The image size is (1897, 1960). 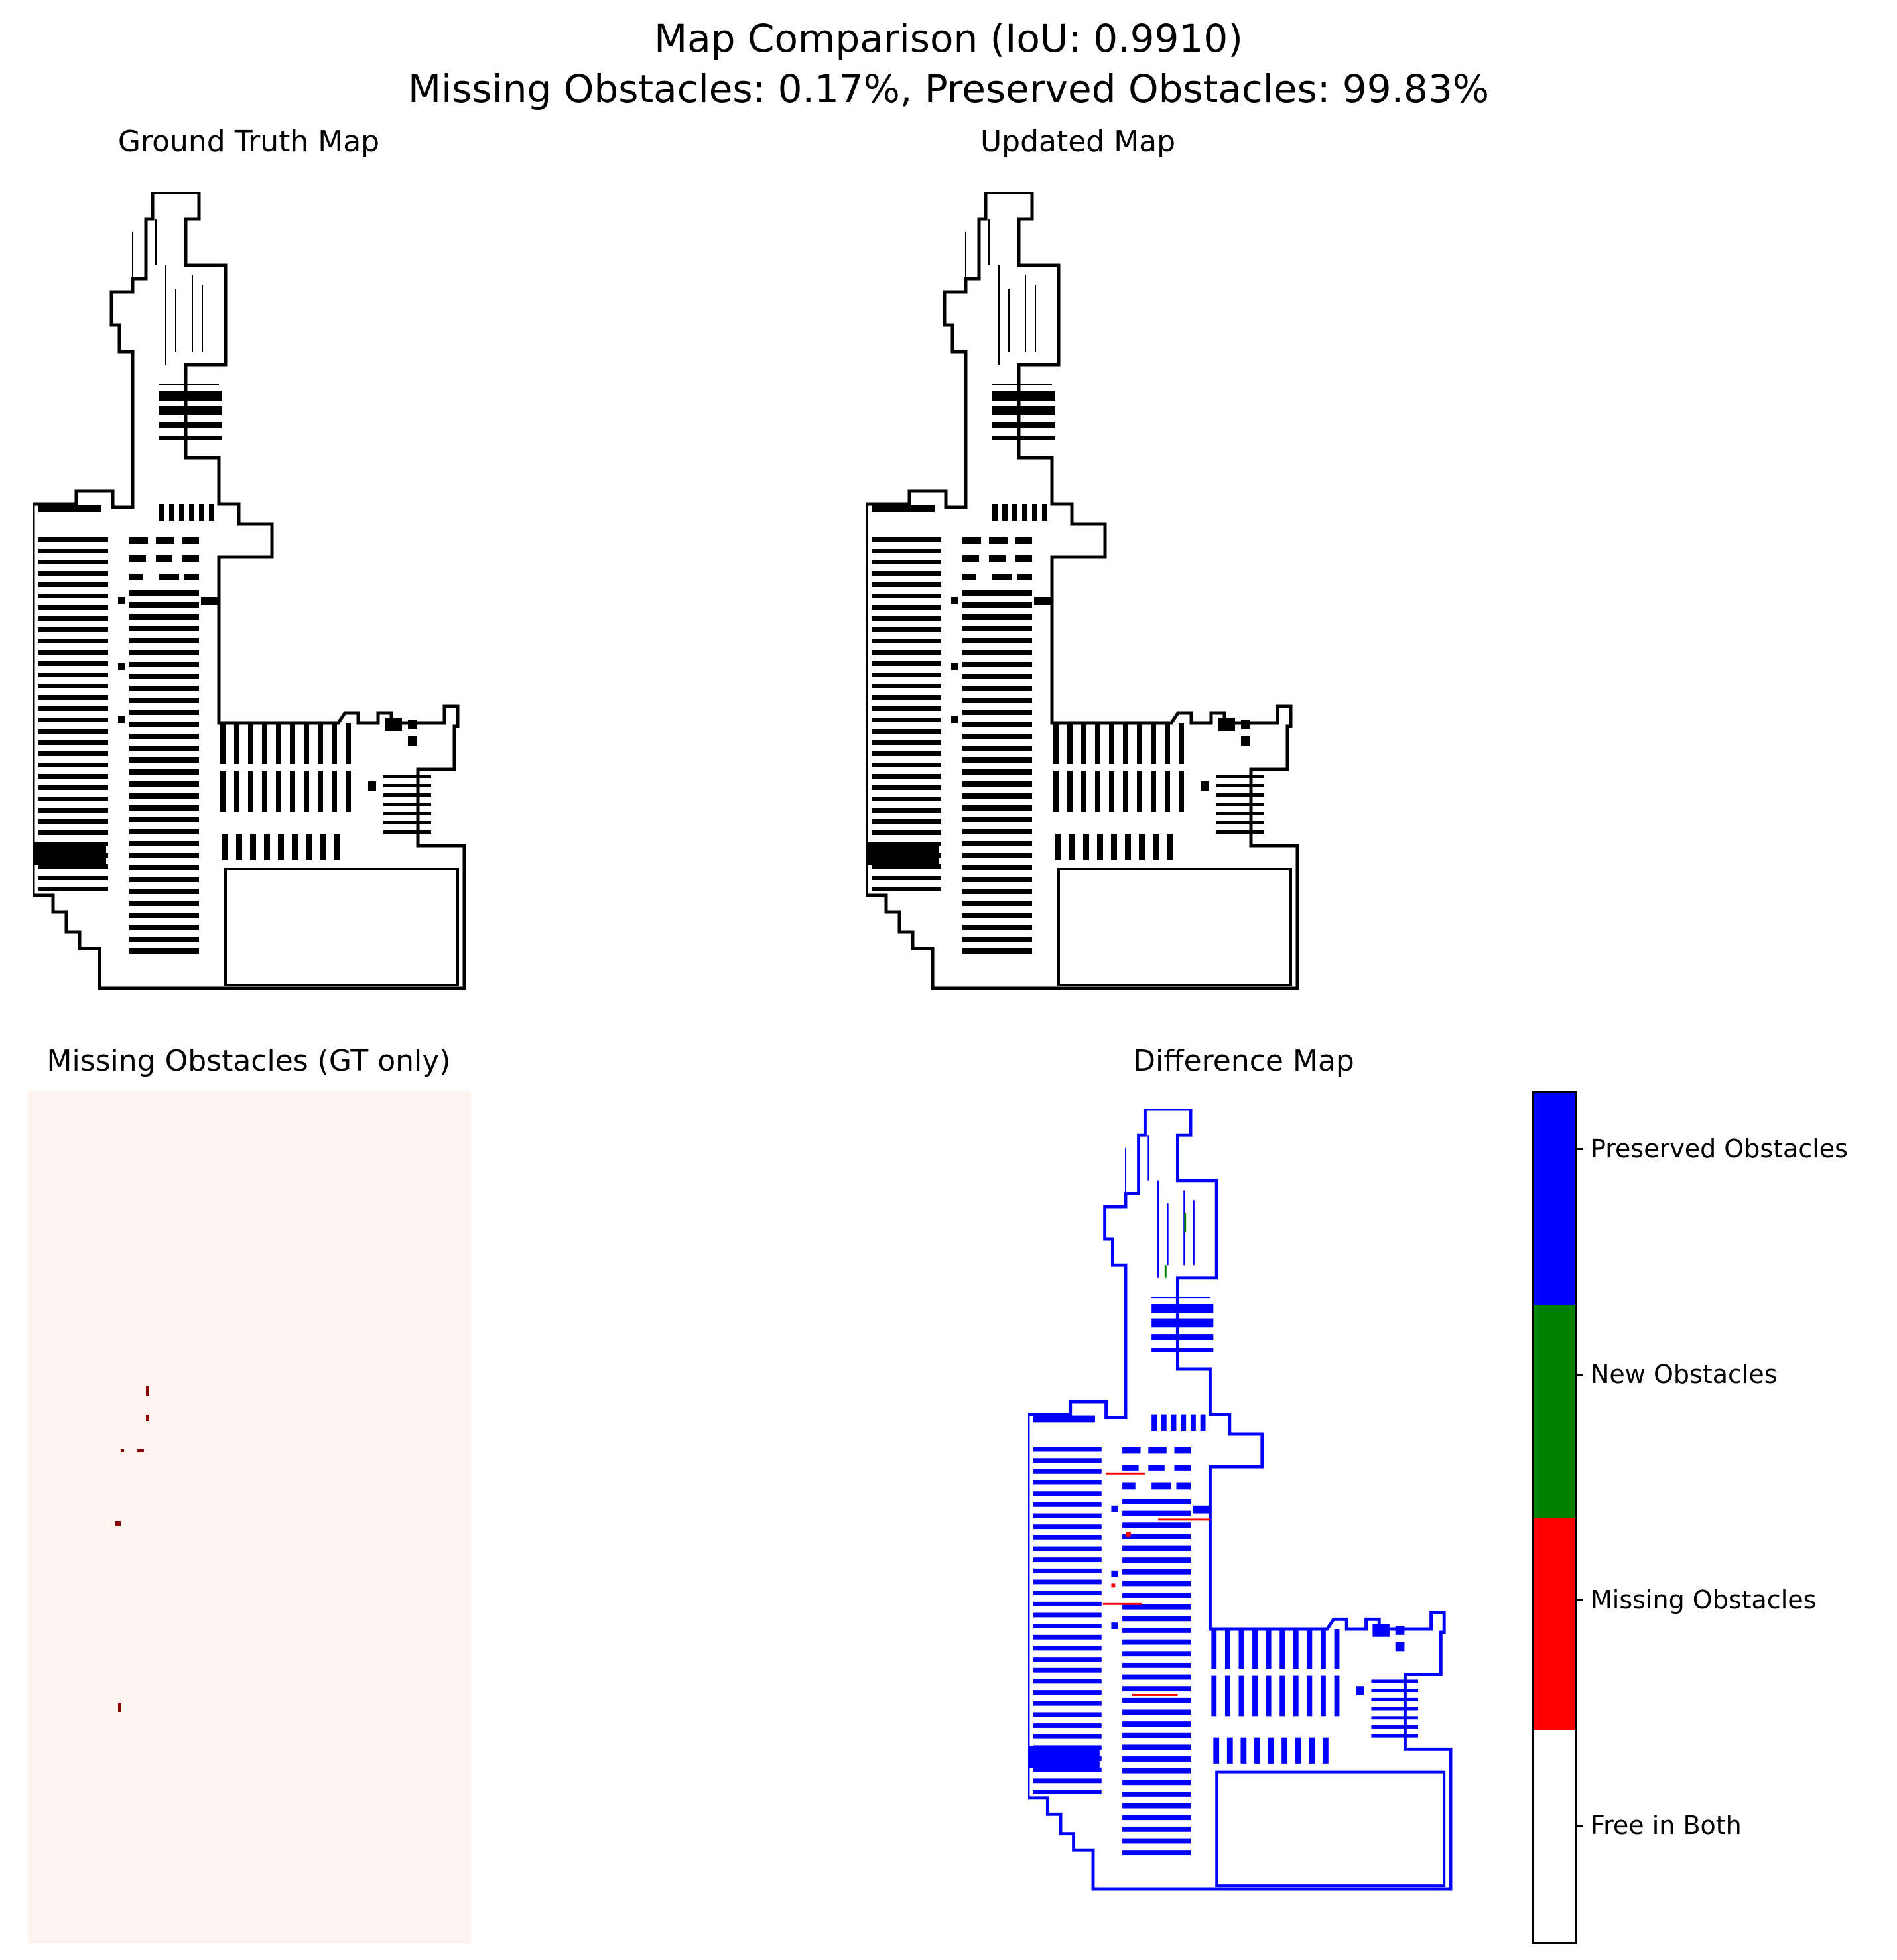 What do you see at coordinates (1719, 1148) in the screenshot?
I see `colorbar-label-preserved: Preserved Obstacles` at bounding box center [1719, 1148].